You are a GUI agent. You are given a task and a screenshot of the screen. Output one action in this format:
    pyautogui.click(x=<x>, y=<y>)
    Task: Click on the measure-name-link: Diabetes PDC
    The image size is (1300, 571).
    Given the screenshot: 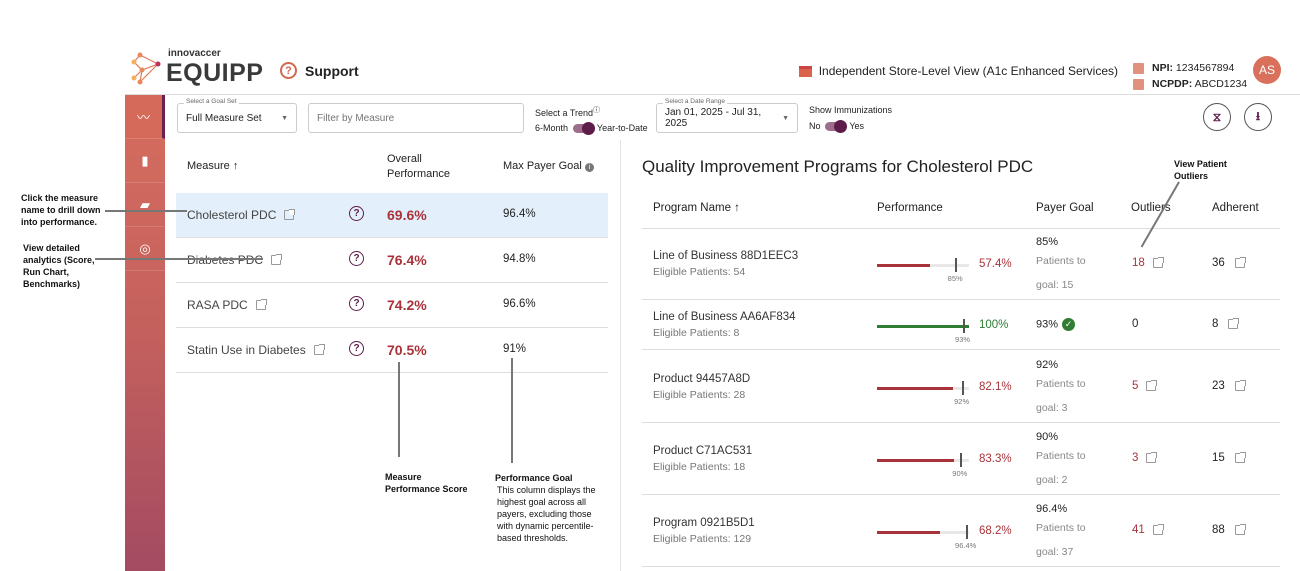 What is the action you would take?
    pyautogui.click(x=235, y=260)
    